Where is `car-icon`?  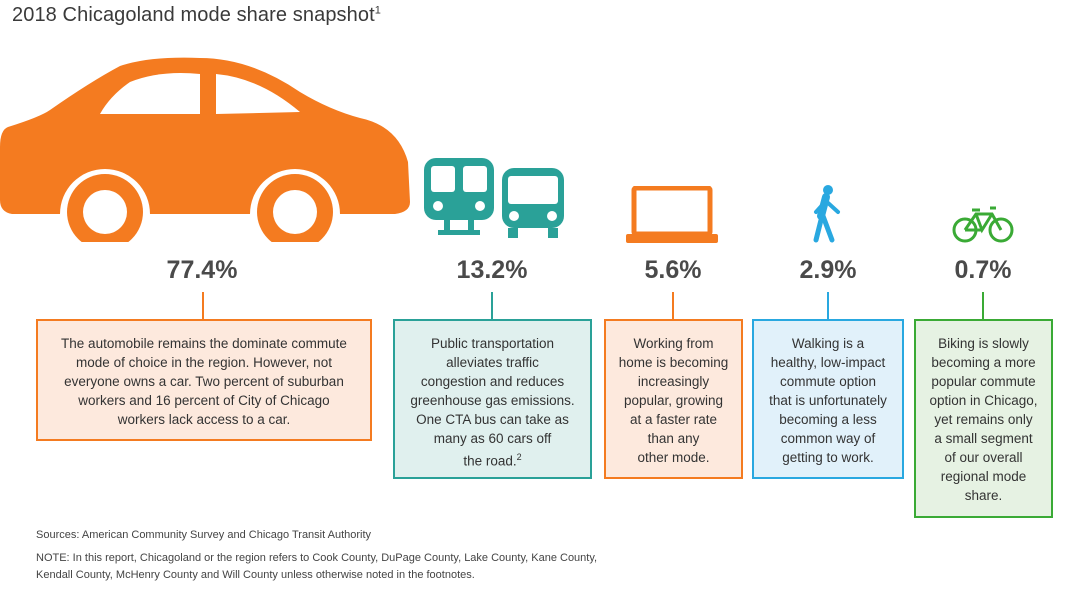 car-icon is located at coordinates (205, 149).